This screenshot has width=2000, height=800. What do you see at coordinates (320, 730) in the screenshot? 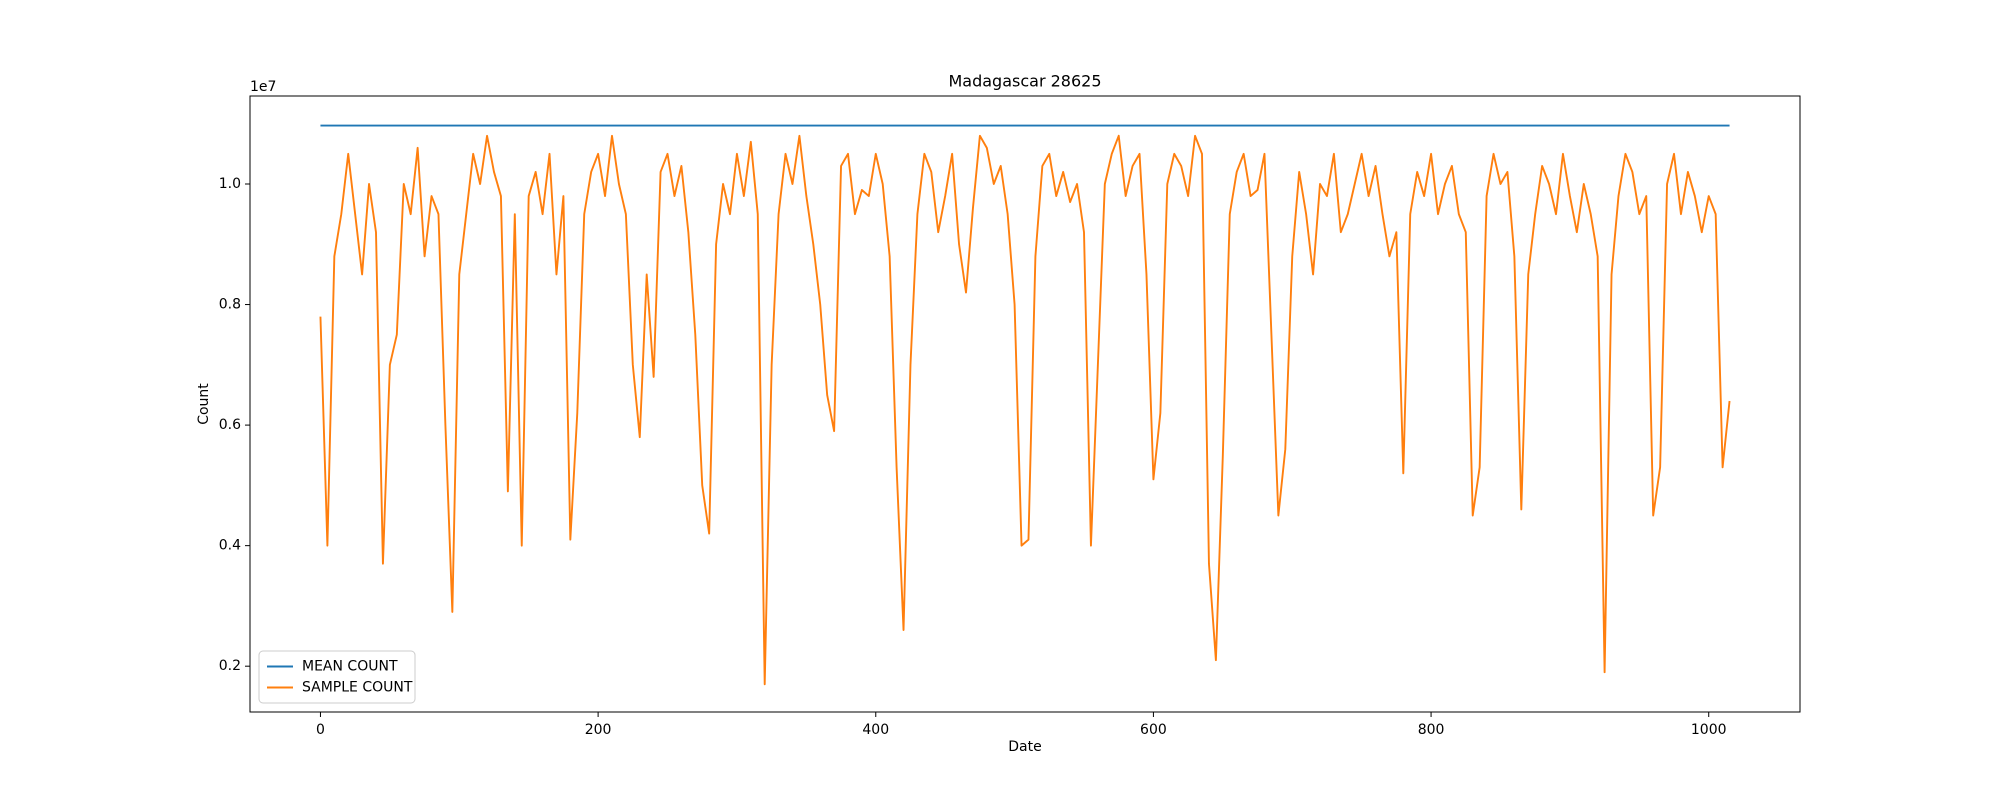
I see `x-tick-label: 0` at bounding box center [320, 730].